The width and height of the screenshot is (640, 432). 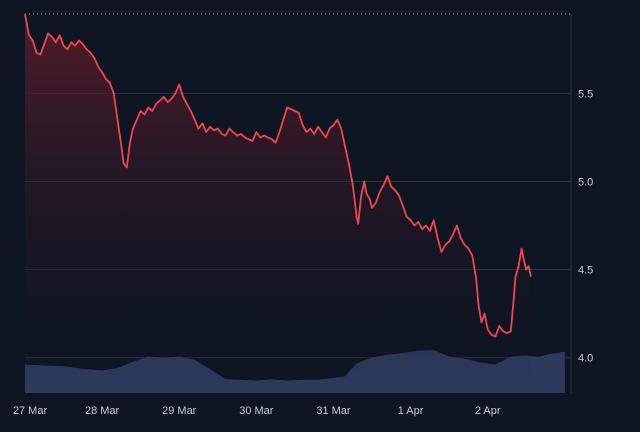 What do you see at coordinates (585, 359) in the screenshot?
I see `y-tick-label: 4.0` at bounding box center [585, 359].